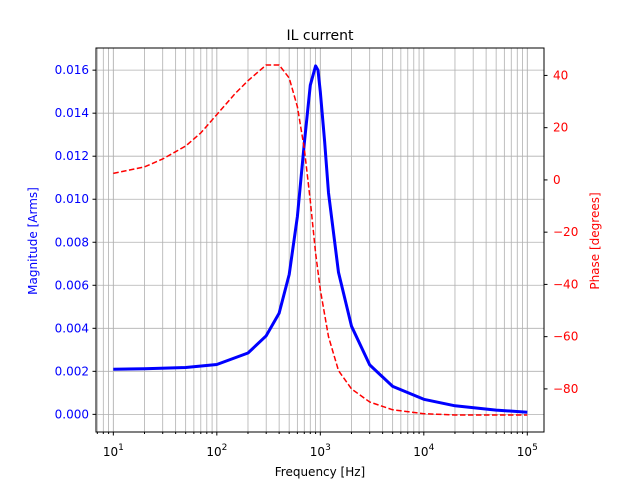 This screenshot has height=480, width=640. What do you see at coordinates (72, 242) in the screenshot?
I see `y-tick-label-left: 0.008` at bounding box center [72, 242].